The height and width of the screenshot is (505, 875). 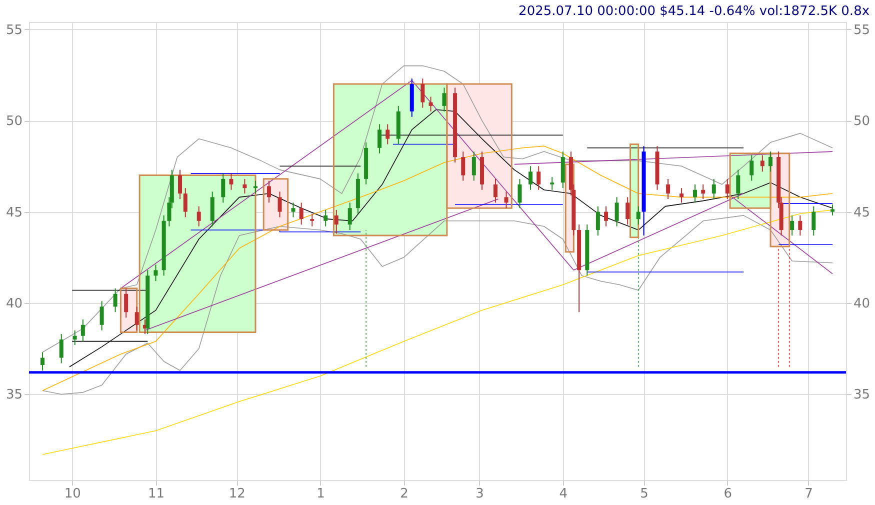 I want to click on x-tick-label: 6, so click(x=728, y=494).